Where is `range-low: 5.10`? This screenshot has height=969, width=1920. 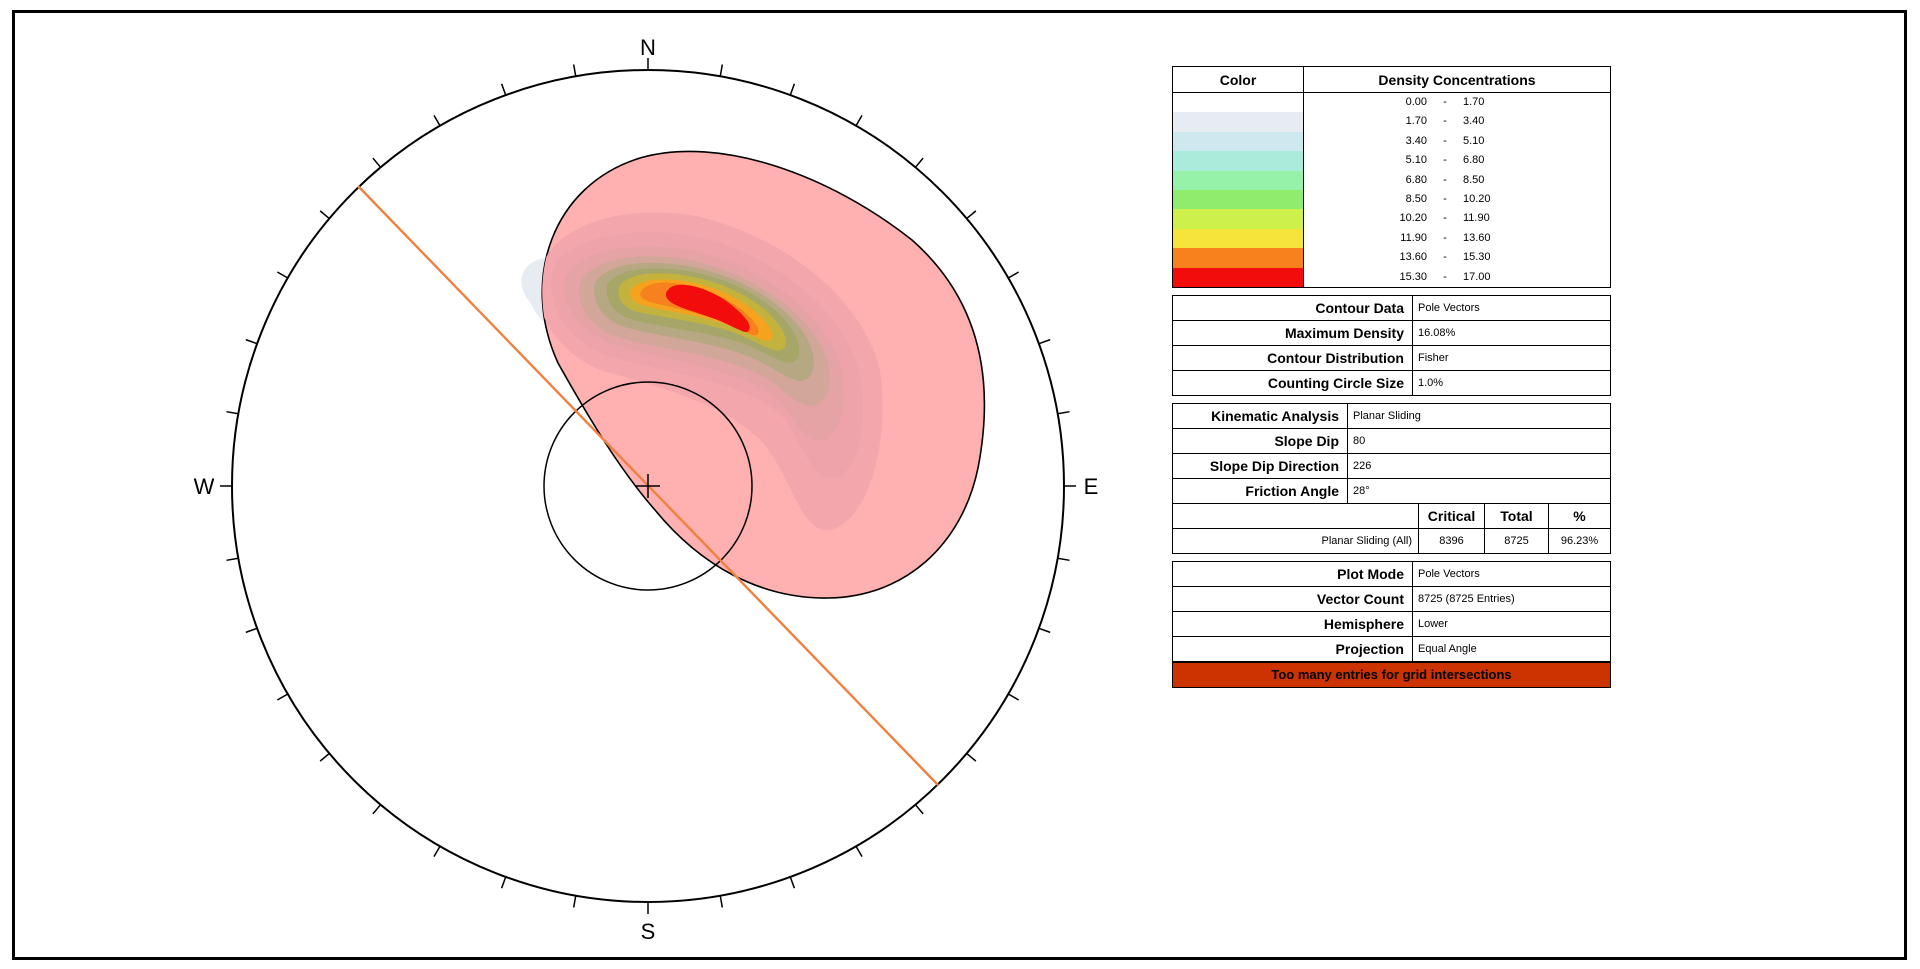 range-low: 5.10 is located at coordinates (1416, 160).